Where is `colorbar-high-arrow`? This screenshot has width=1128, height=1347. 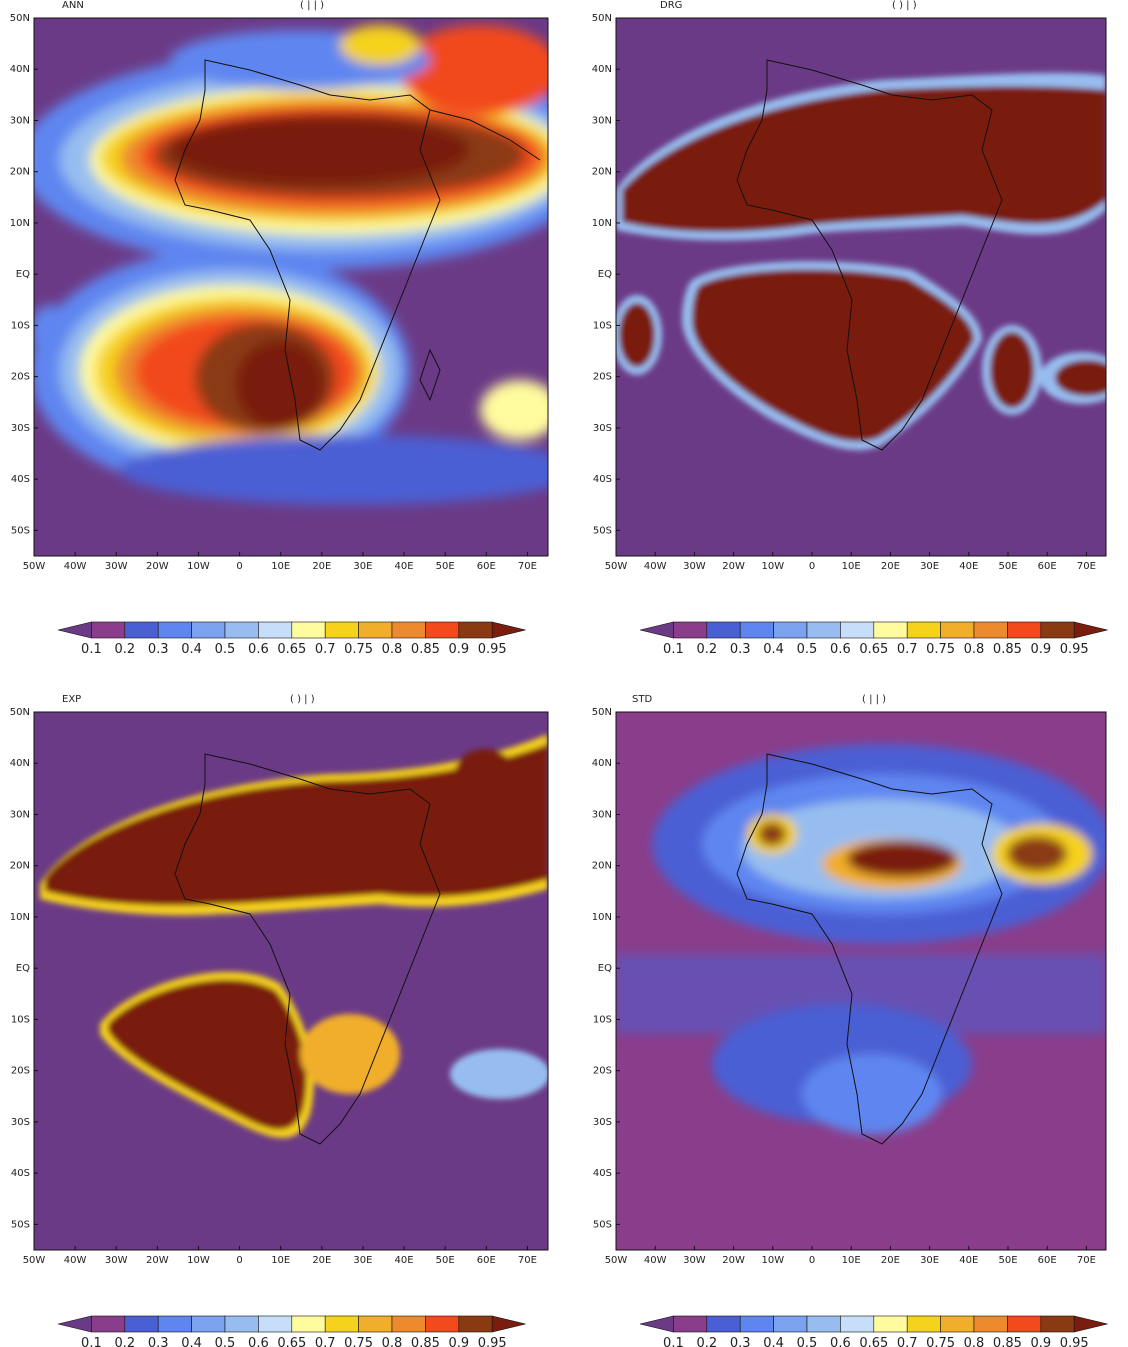
colorbar-high-arrow is located at coordinates (1090, 630).